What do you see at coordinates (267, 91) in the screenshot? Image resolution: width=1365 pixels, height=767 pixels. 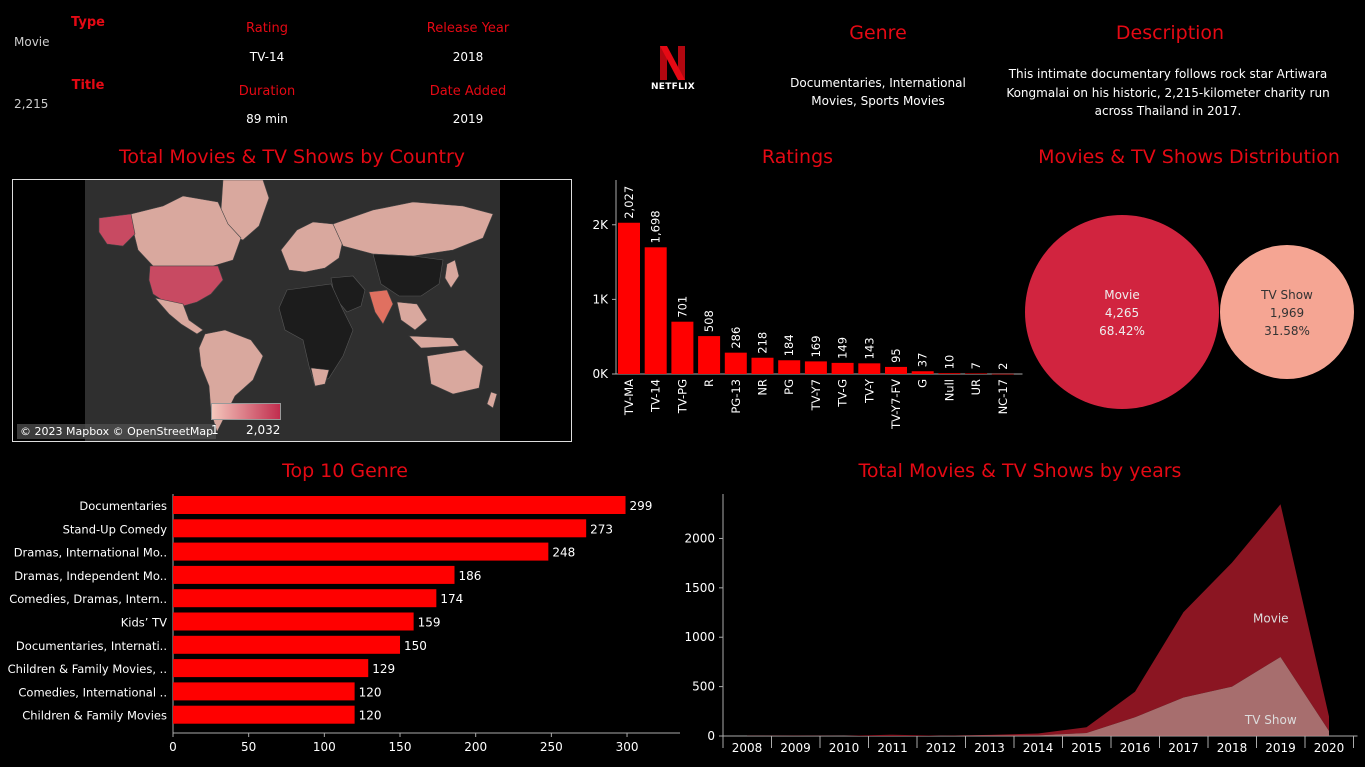 I see `duration-label: Duration` at bounding box center [267, 91].